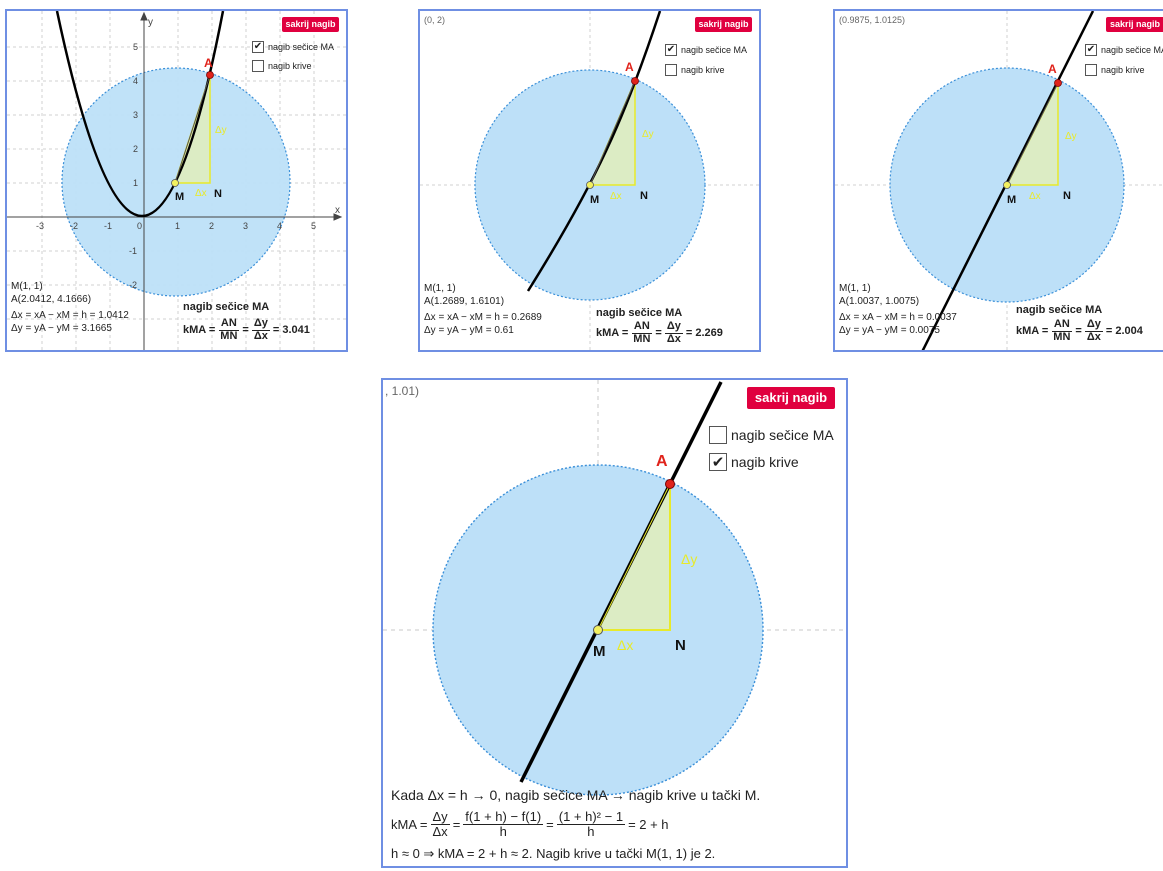 Image resolution: width=1163 pixels, height=871 pixels. I want to click on x-tick: -1, so click(108, 226).